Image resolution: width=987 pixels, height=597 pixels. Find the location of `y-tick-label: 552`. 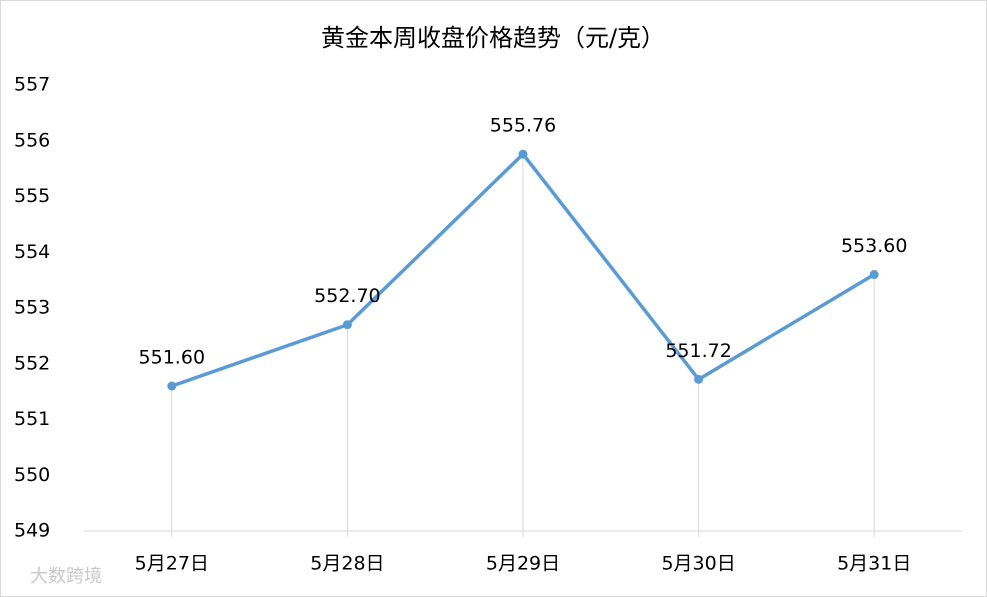

y-tick-label: 552 is located at coordinates (32, 363).